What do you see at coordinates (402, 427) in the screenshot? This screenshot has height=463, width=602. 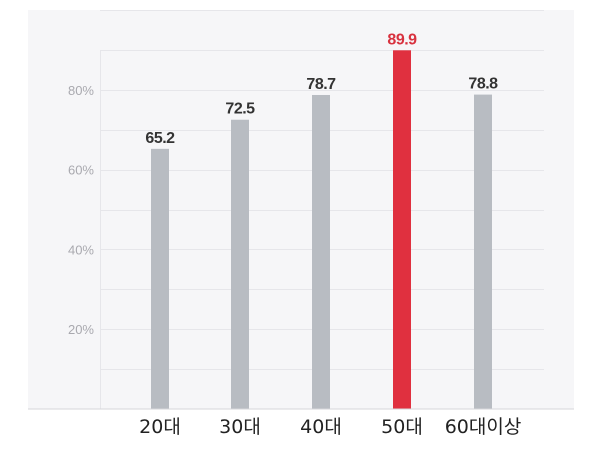 I see `x-tick-label-50대: 50대` at bounding box center [402, 427].